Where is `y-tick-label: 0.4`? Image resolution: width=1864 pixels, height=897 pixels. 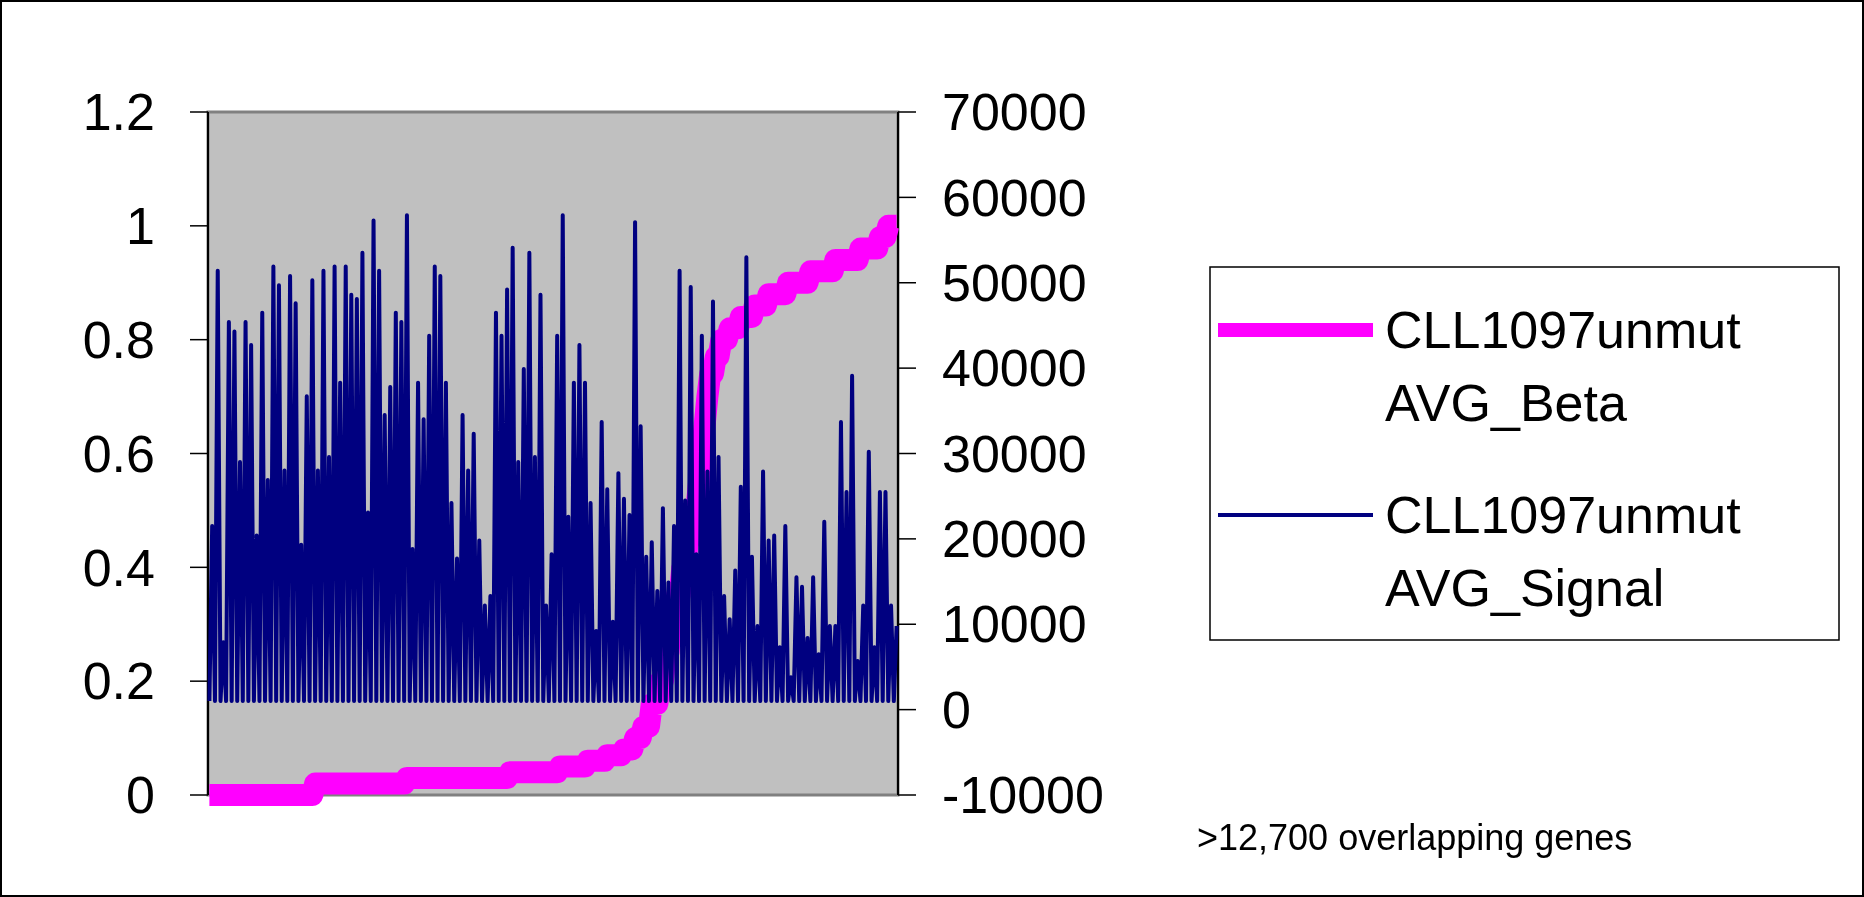 y-tick-label: 0.4 is located at coordinates (118, 567).